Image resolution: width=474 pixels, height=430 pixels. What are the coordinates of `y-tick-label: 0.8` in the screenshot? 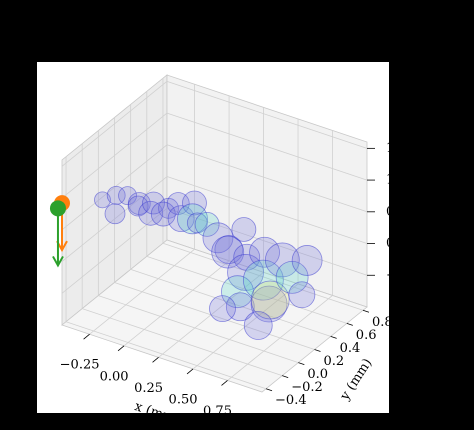 It's located at (382, 322).